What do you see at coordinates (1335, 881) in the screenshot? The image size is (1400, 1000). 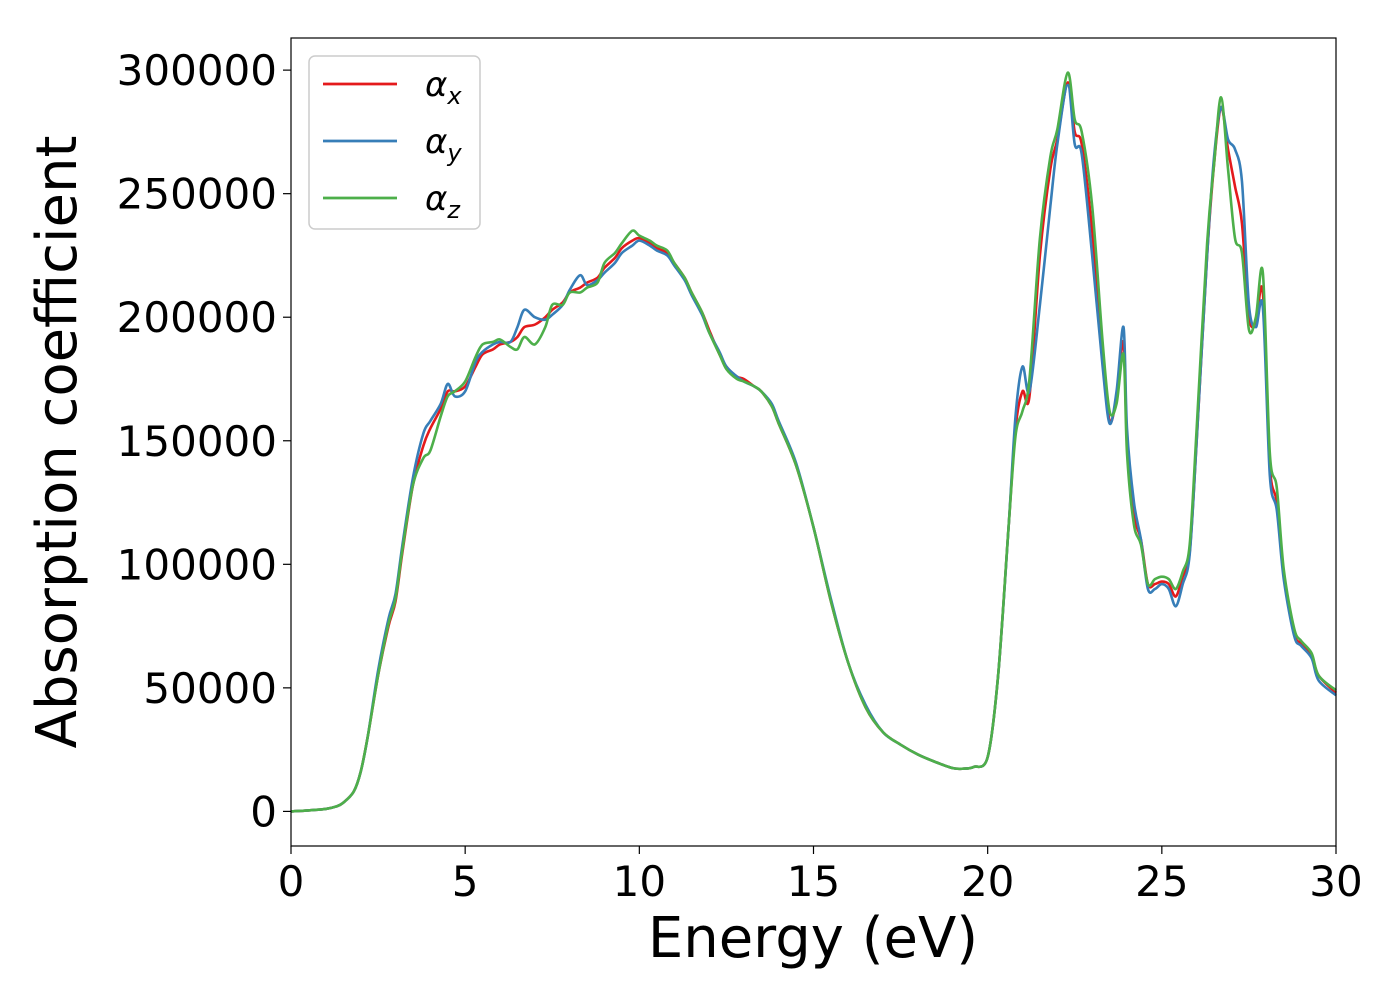 I see `x-tick-label: 30` at bounding box center [1335, 881].